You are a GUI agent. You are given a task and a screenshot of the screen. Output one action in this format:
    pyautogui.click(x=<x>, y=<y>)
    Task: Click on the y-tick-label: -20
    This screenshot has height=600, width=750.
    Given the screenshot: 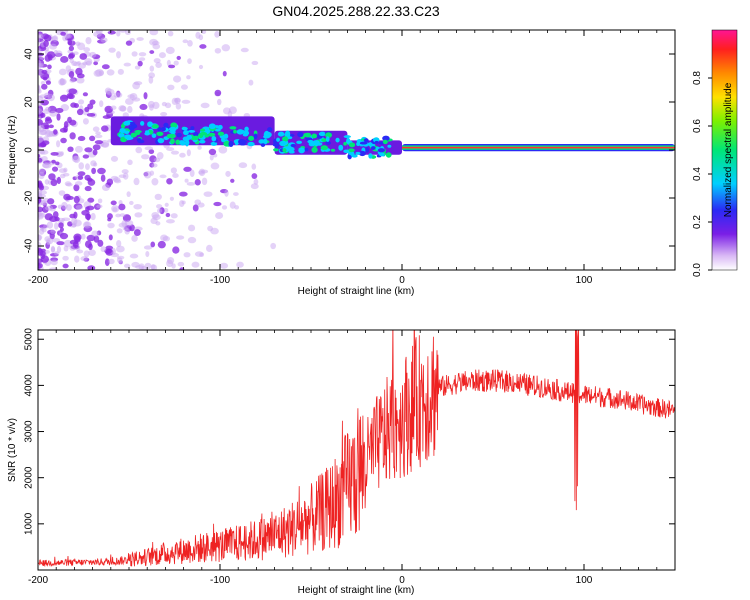 What is the action you would take?
    pyautogui.click(x=29, y=197)
    